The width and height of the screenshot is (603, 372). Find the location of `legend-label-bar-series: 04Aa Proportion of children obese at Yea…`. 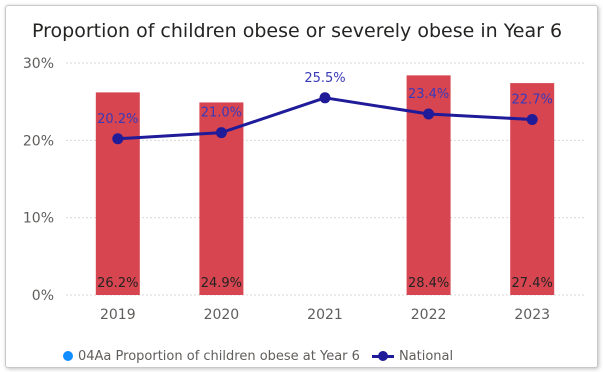

legend-label-bar-series: 04Aa Proportion of children obese at Yea… is located at coordinates (219, 356).